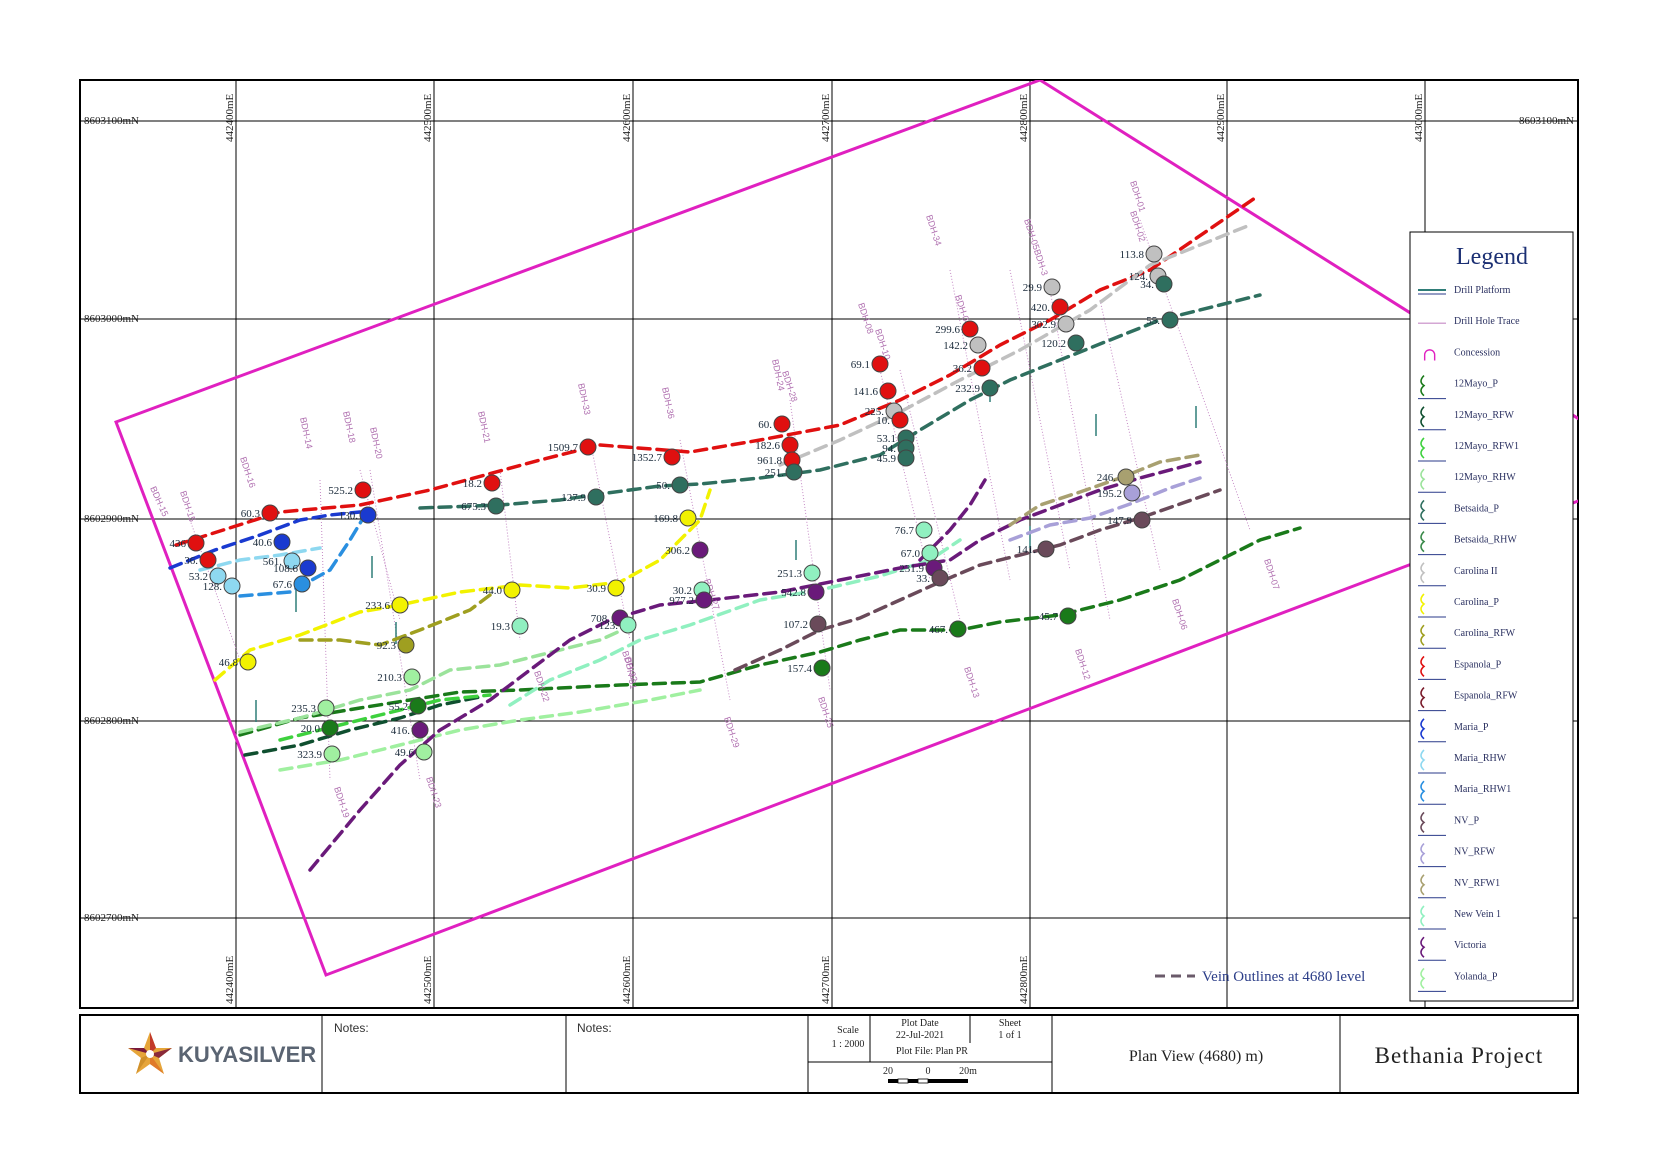 This screenshot has width=1653, height=1169. I want to click on drill-hole-label: BDH-02, so click(1137, 227).